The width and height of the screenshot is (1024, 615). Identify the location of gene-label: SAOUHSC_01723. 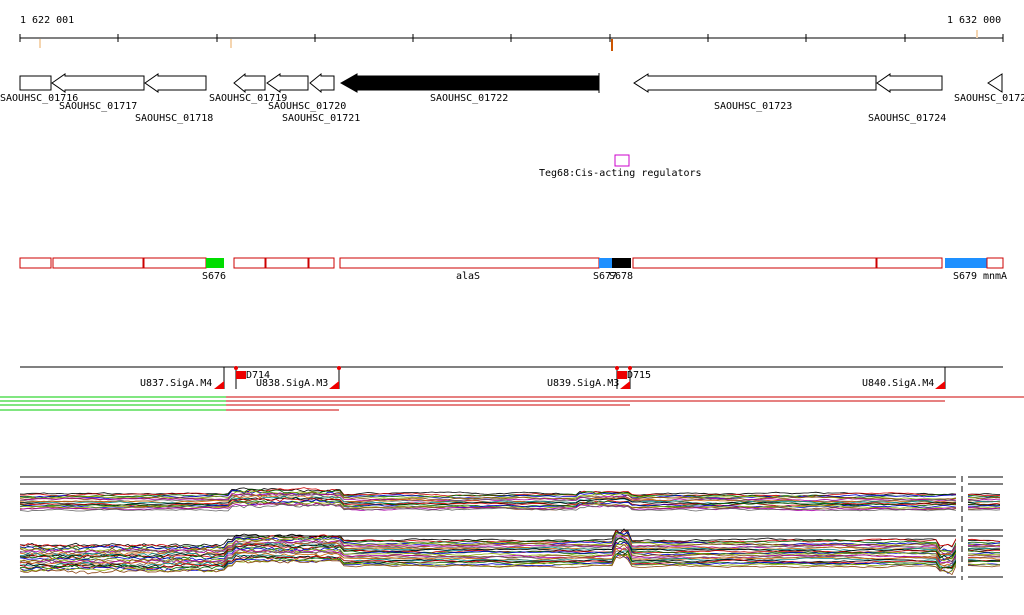
(753, 106).